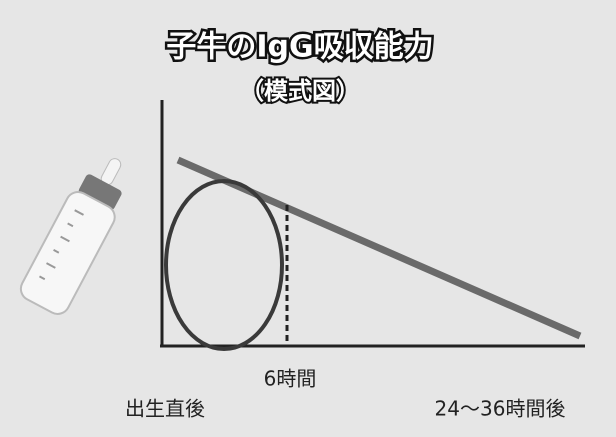  What do you see at coordinates (224, 265) in the screenshot?
I see `highlight-ellipse` at bounding box center [224, 265].